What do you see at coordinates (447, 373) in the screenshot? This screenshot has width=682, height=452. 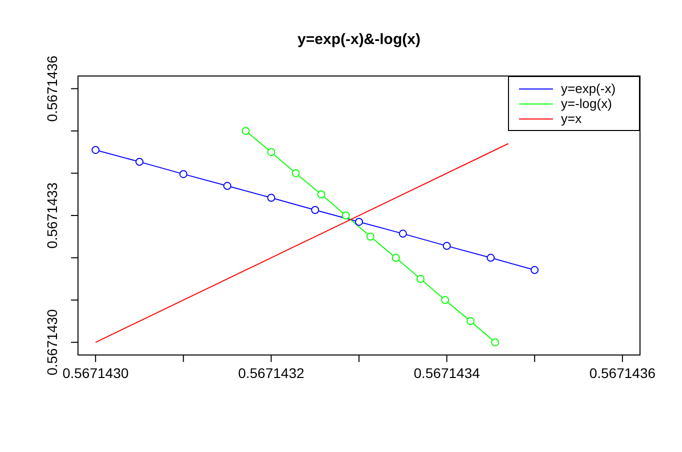 I see `x-tick-label: 0.5671434` at bounding box center [447, 373].